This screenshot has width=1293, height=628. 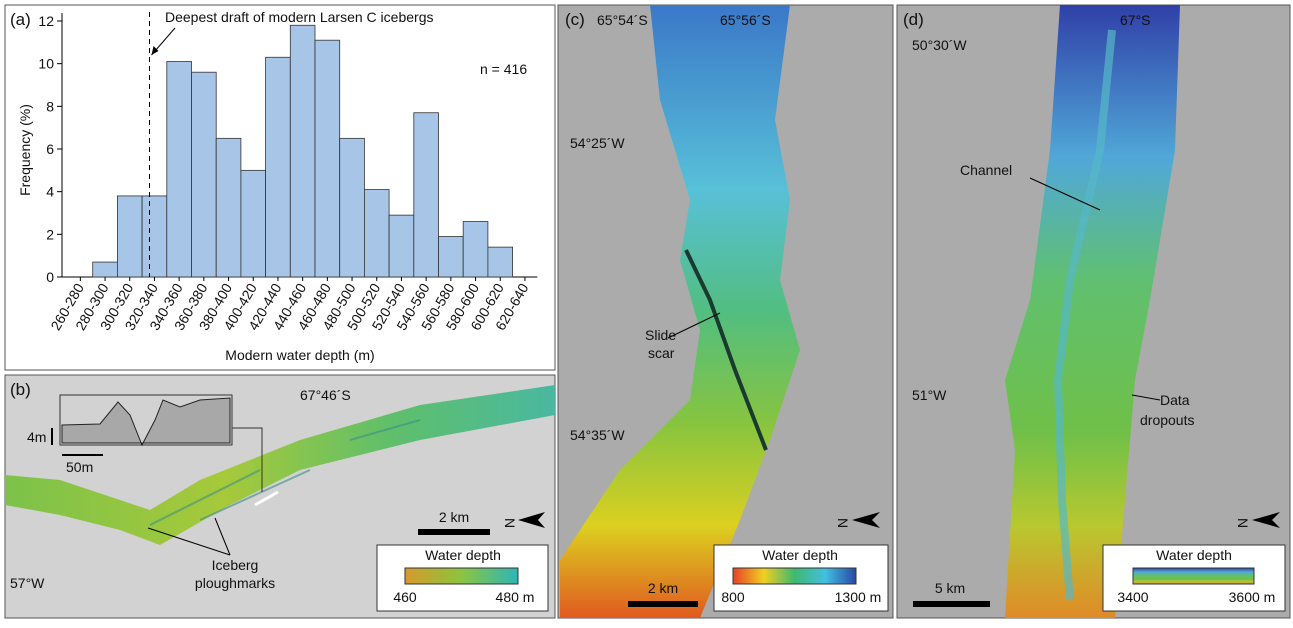 What do you see at coordinates (247, 459) in the screenshot?
I see `leader` at bounding box center [247, 459].